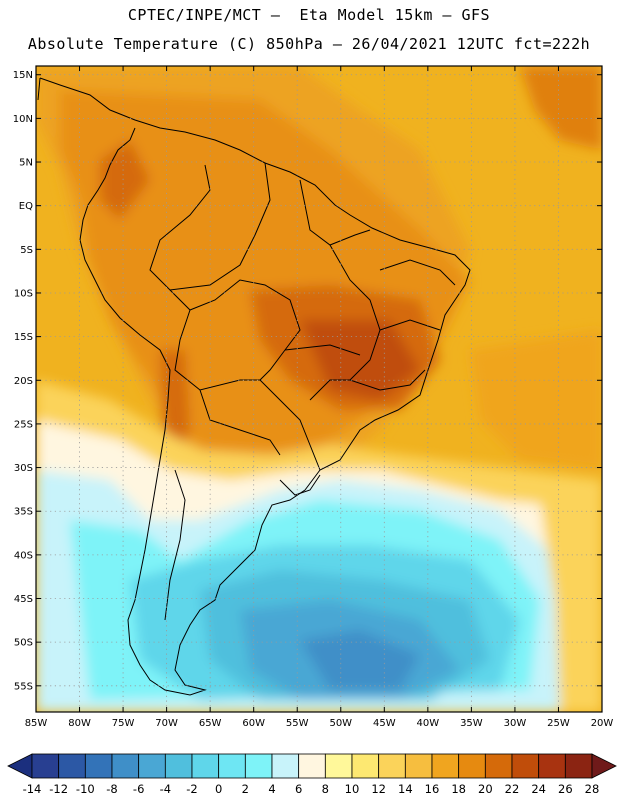 The image size is (618, 800). What do you see at coordinates (309, 15) in the screenshot?
I see `chart-title: CPTEC/INPE/MCT – Eta Model 15km – GFS` at bounding box center [309, 15].